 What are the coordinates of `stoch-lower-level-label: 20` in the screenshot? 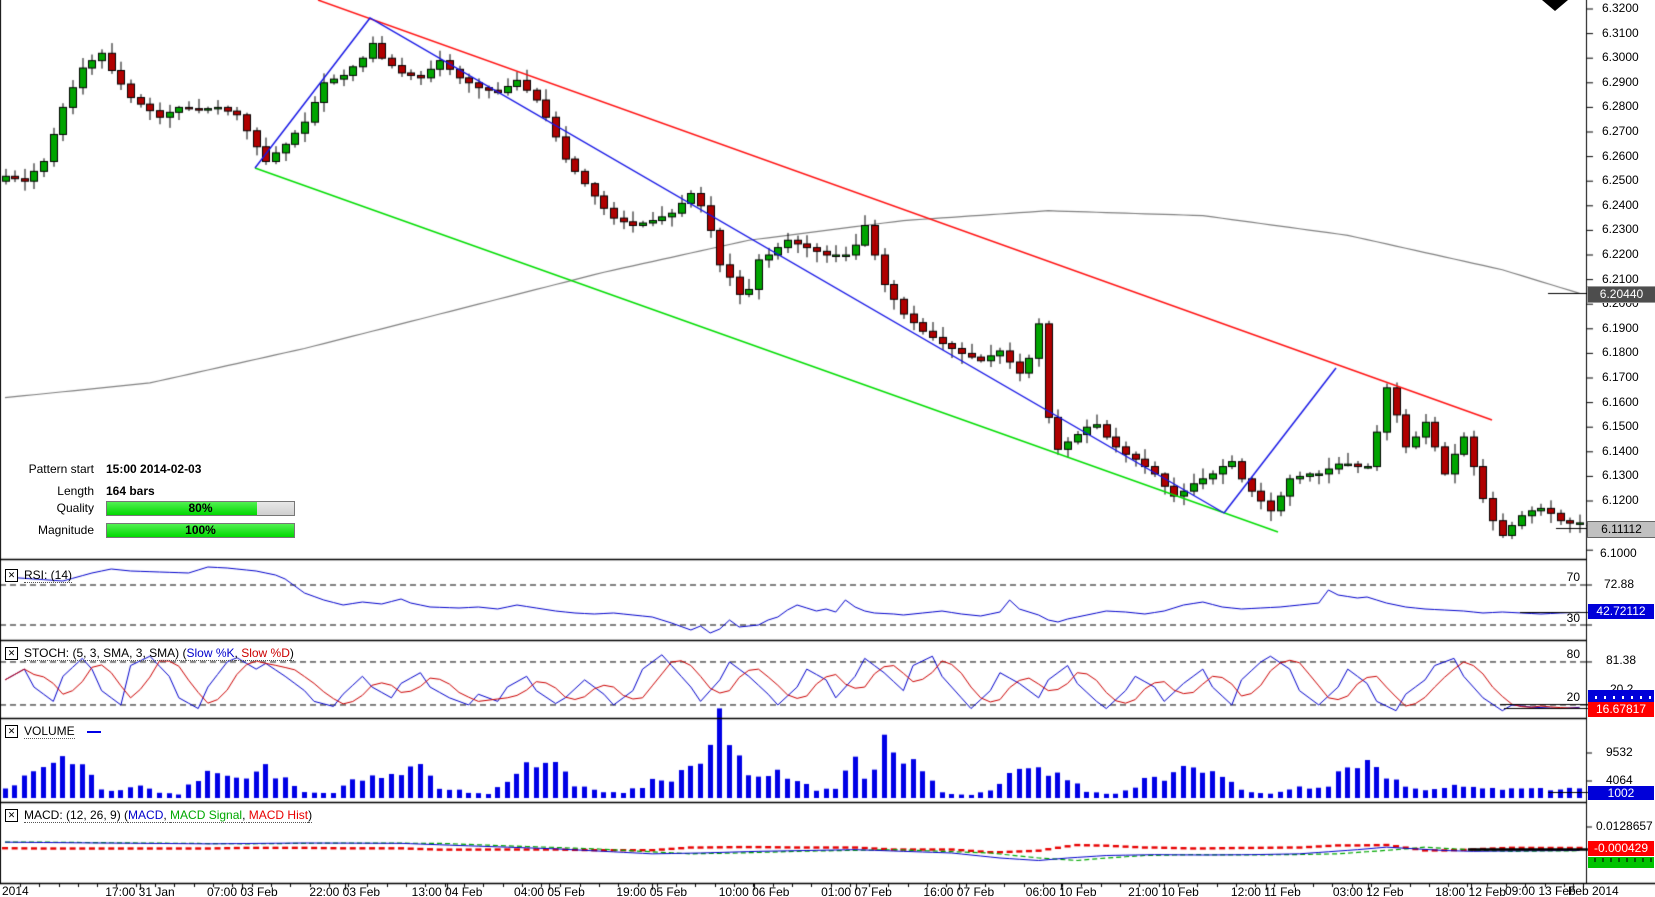 It's located at (1573, 697).